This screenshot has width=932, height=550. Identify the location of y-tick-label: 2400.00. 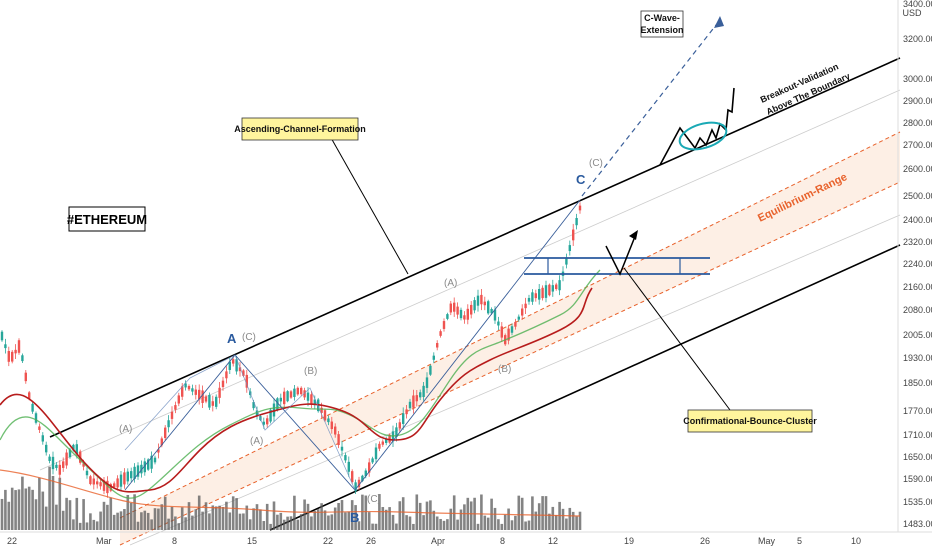
(917, 220).